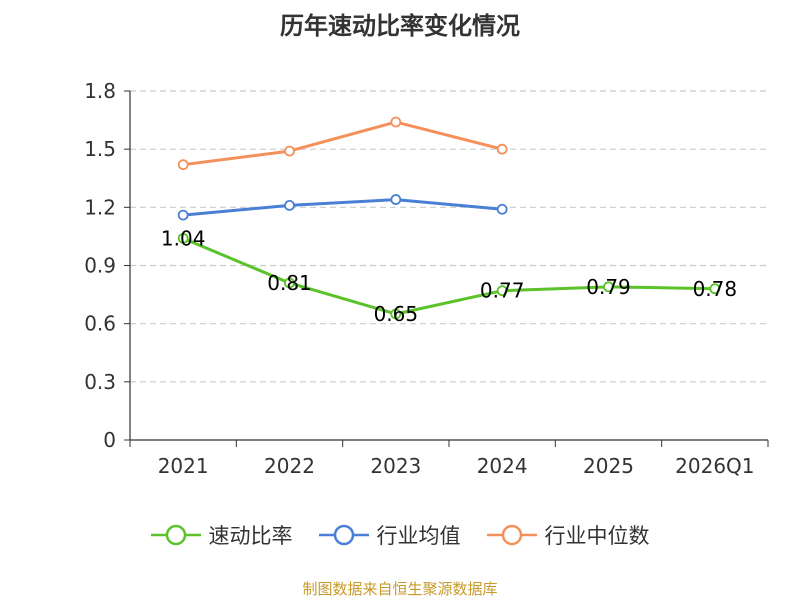  What do you see at coordinates (250, 536) in the screenshot?
I see `legend-label-quick-ratio: 速动比率` at bounding box center [250, 536].